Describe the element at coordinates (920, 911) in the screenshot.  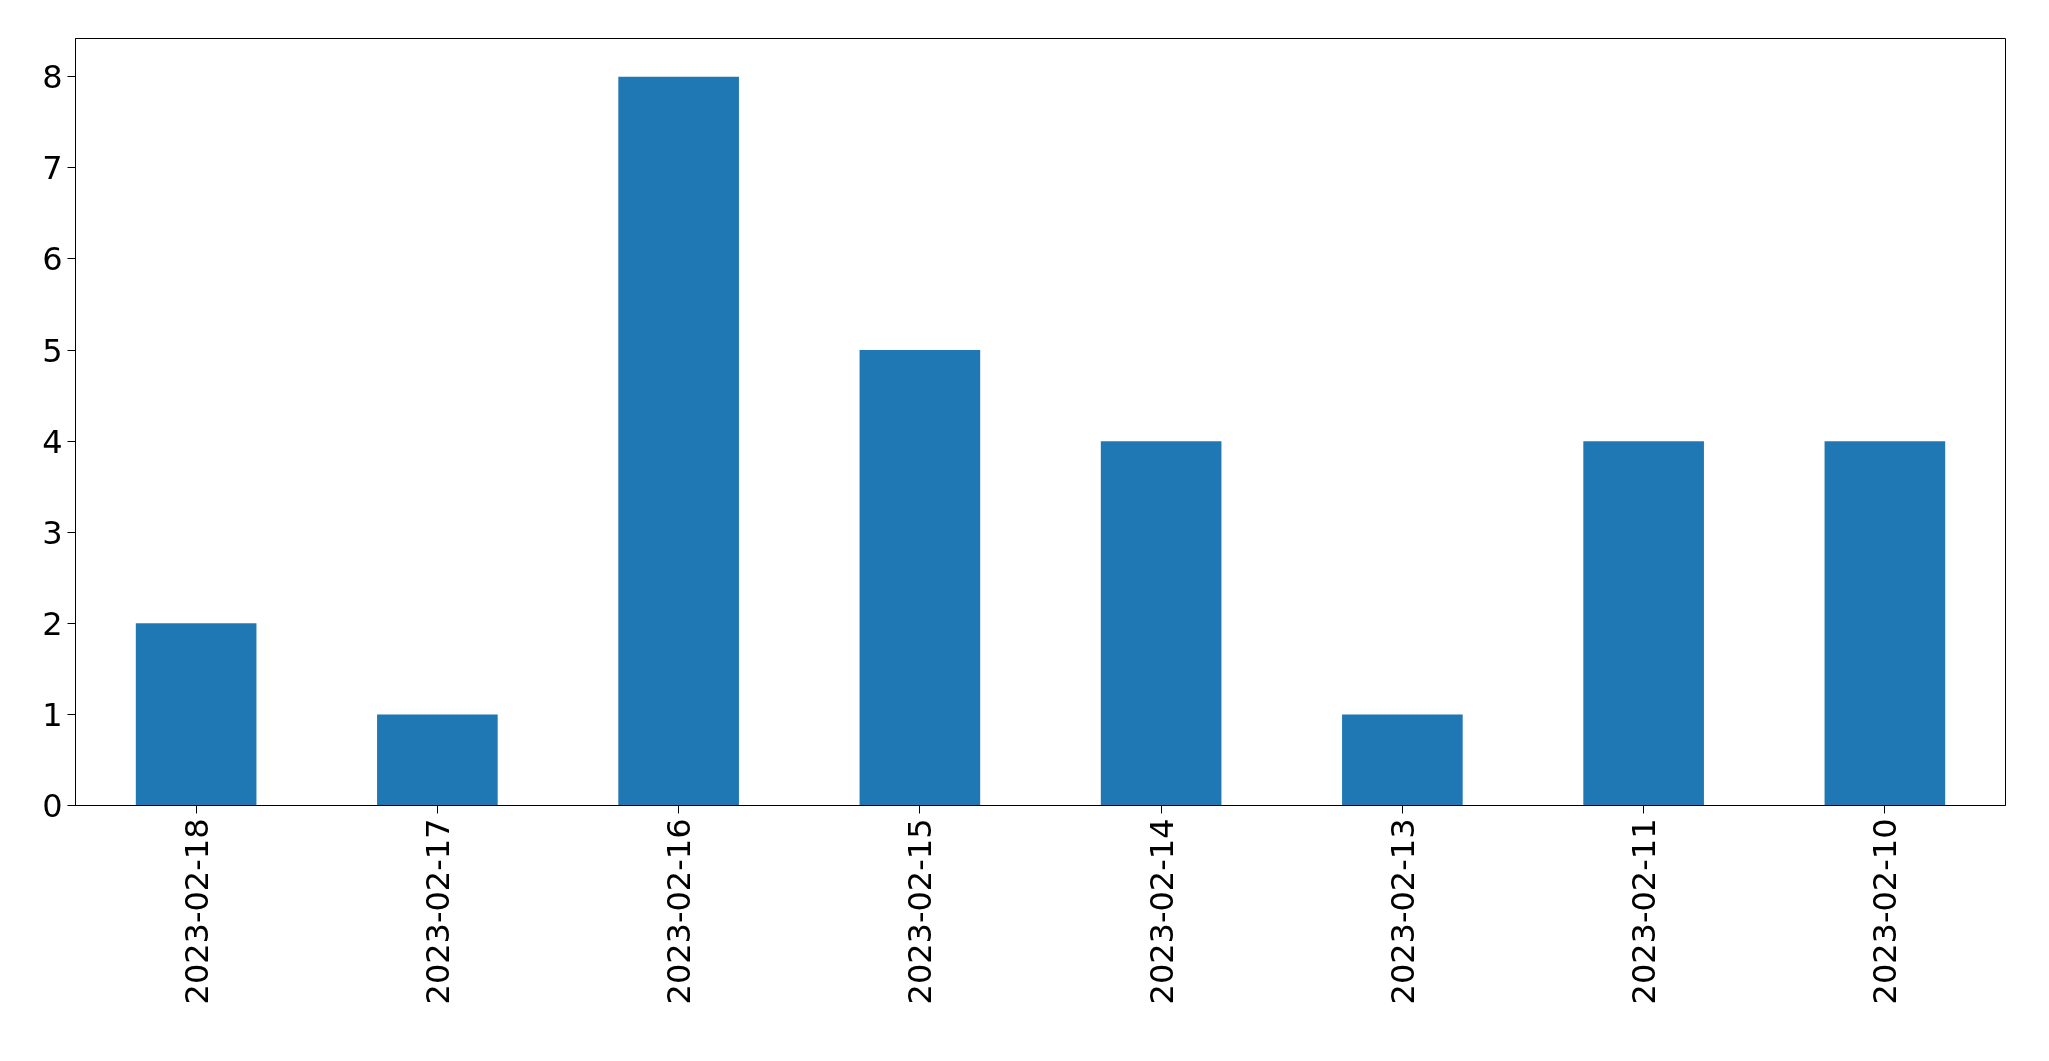
I see `x-tick-label: 2023-02-15` at that location.